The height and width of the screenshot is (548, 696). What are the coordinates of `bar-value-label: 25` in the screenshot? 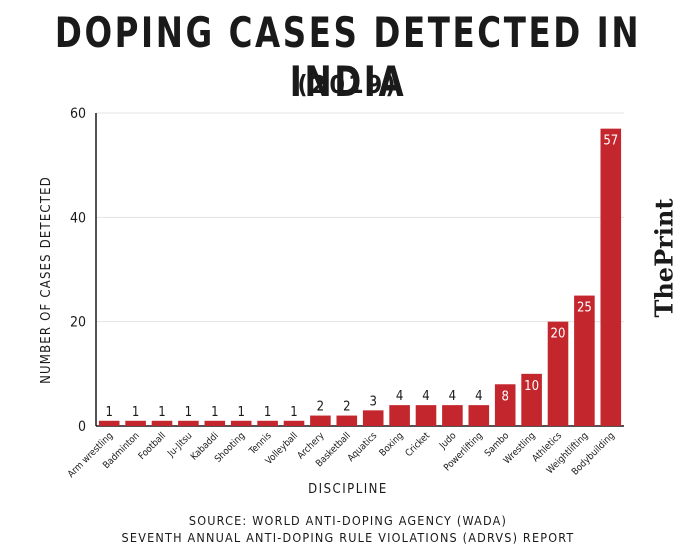 It's located at (584, 308).